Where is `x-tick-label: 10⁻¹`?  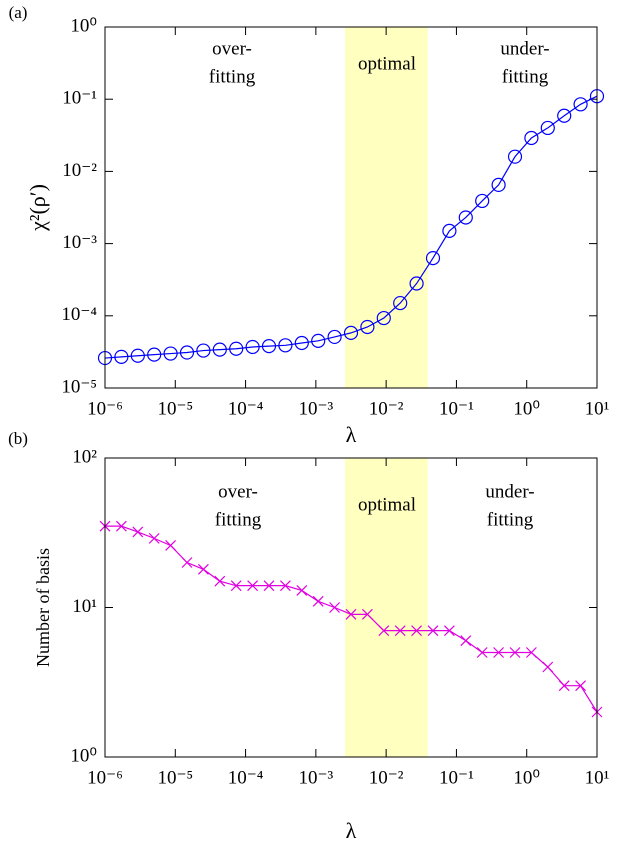 x-tick-label: 10⁻¹ is located at coordinates (456, 777).